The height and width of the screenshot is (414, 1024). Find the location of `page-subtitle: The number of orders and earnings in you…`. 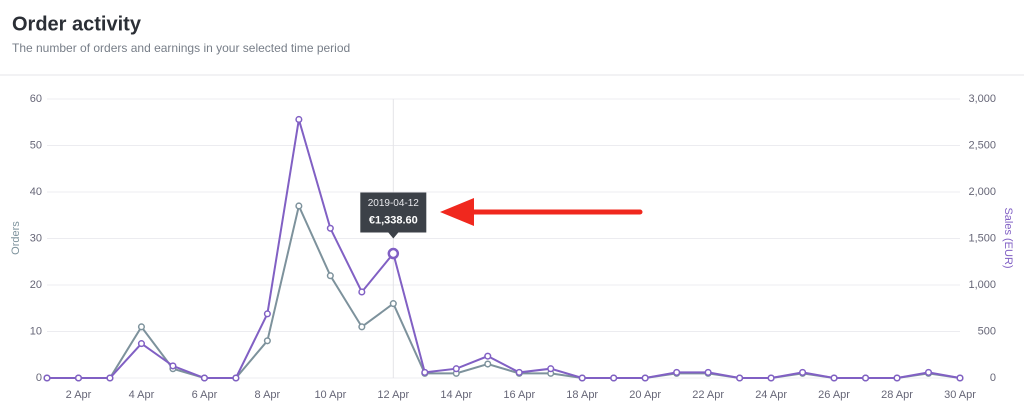

page-subtitle: The number of orders and earnings in you… is located at coordinates (181, 48).